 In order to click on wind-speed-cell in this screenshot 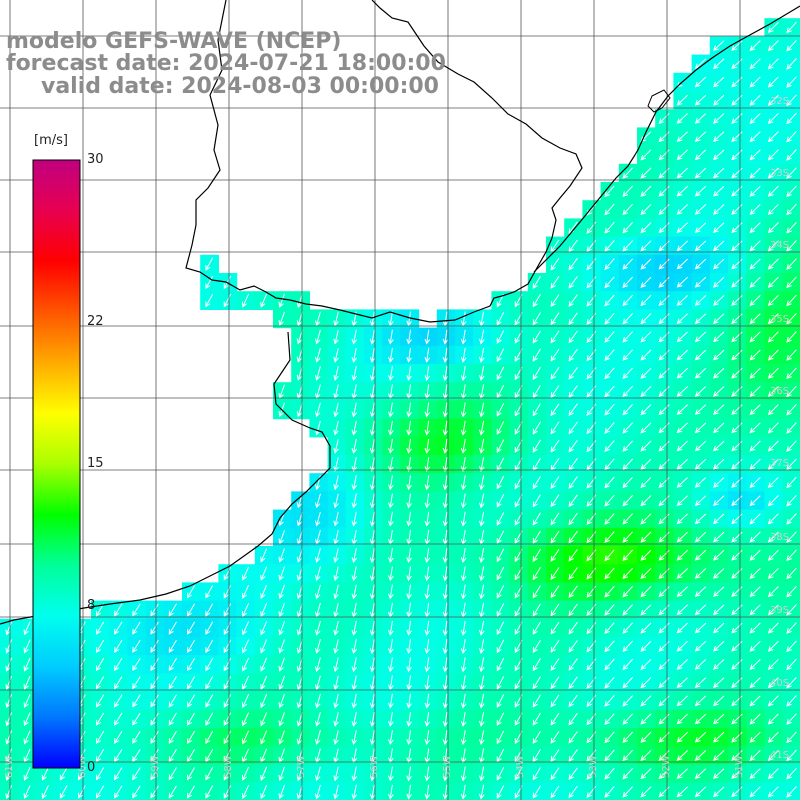, I will do `click(791, 791)`.